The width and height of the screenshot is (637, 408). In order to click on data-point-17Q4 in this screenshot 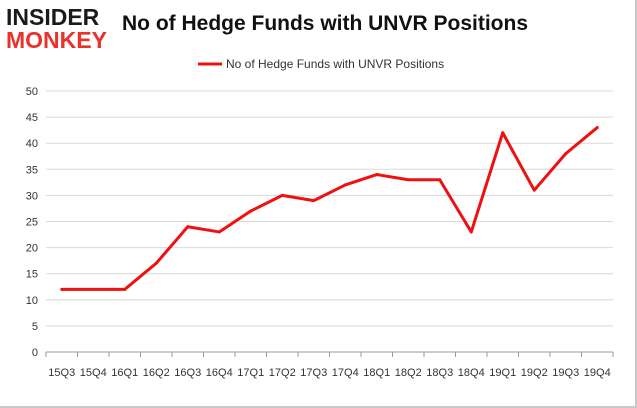, I will do `click(345, 185)`.